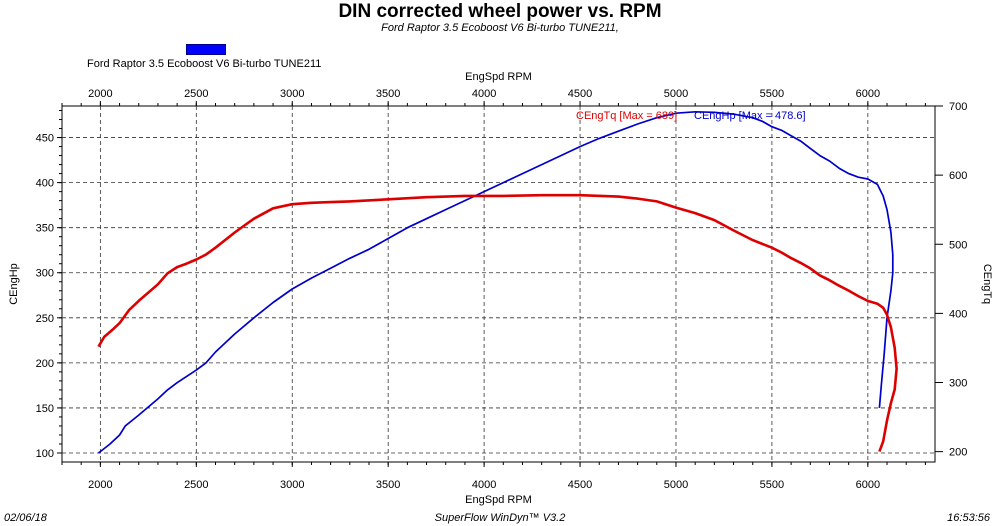  I want to click on footer-date: 02/06/18, so click(25, 518).